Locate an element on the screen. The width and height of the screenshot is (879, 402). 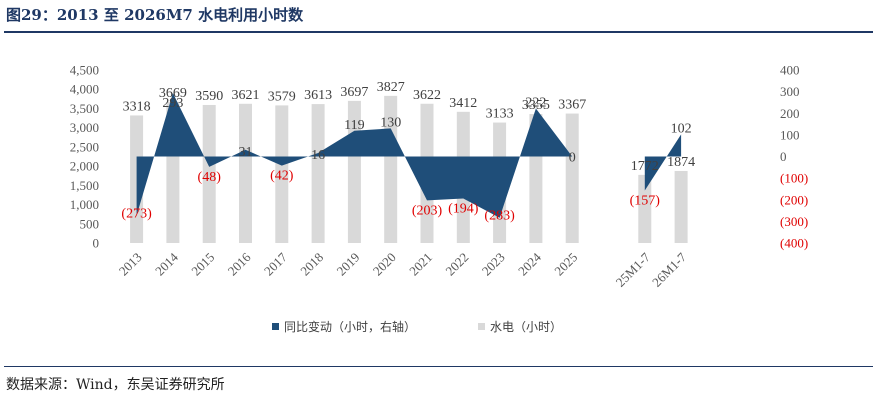
bar-value-label: 1874 is located at coordinates (681, 162).